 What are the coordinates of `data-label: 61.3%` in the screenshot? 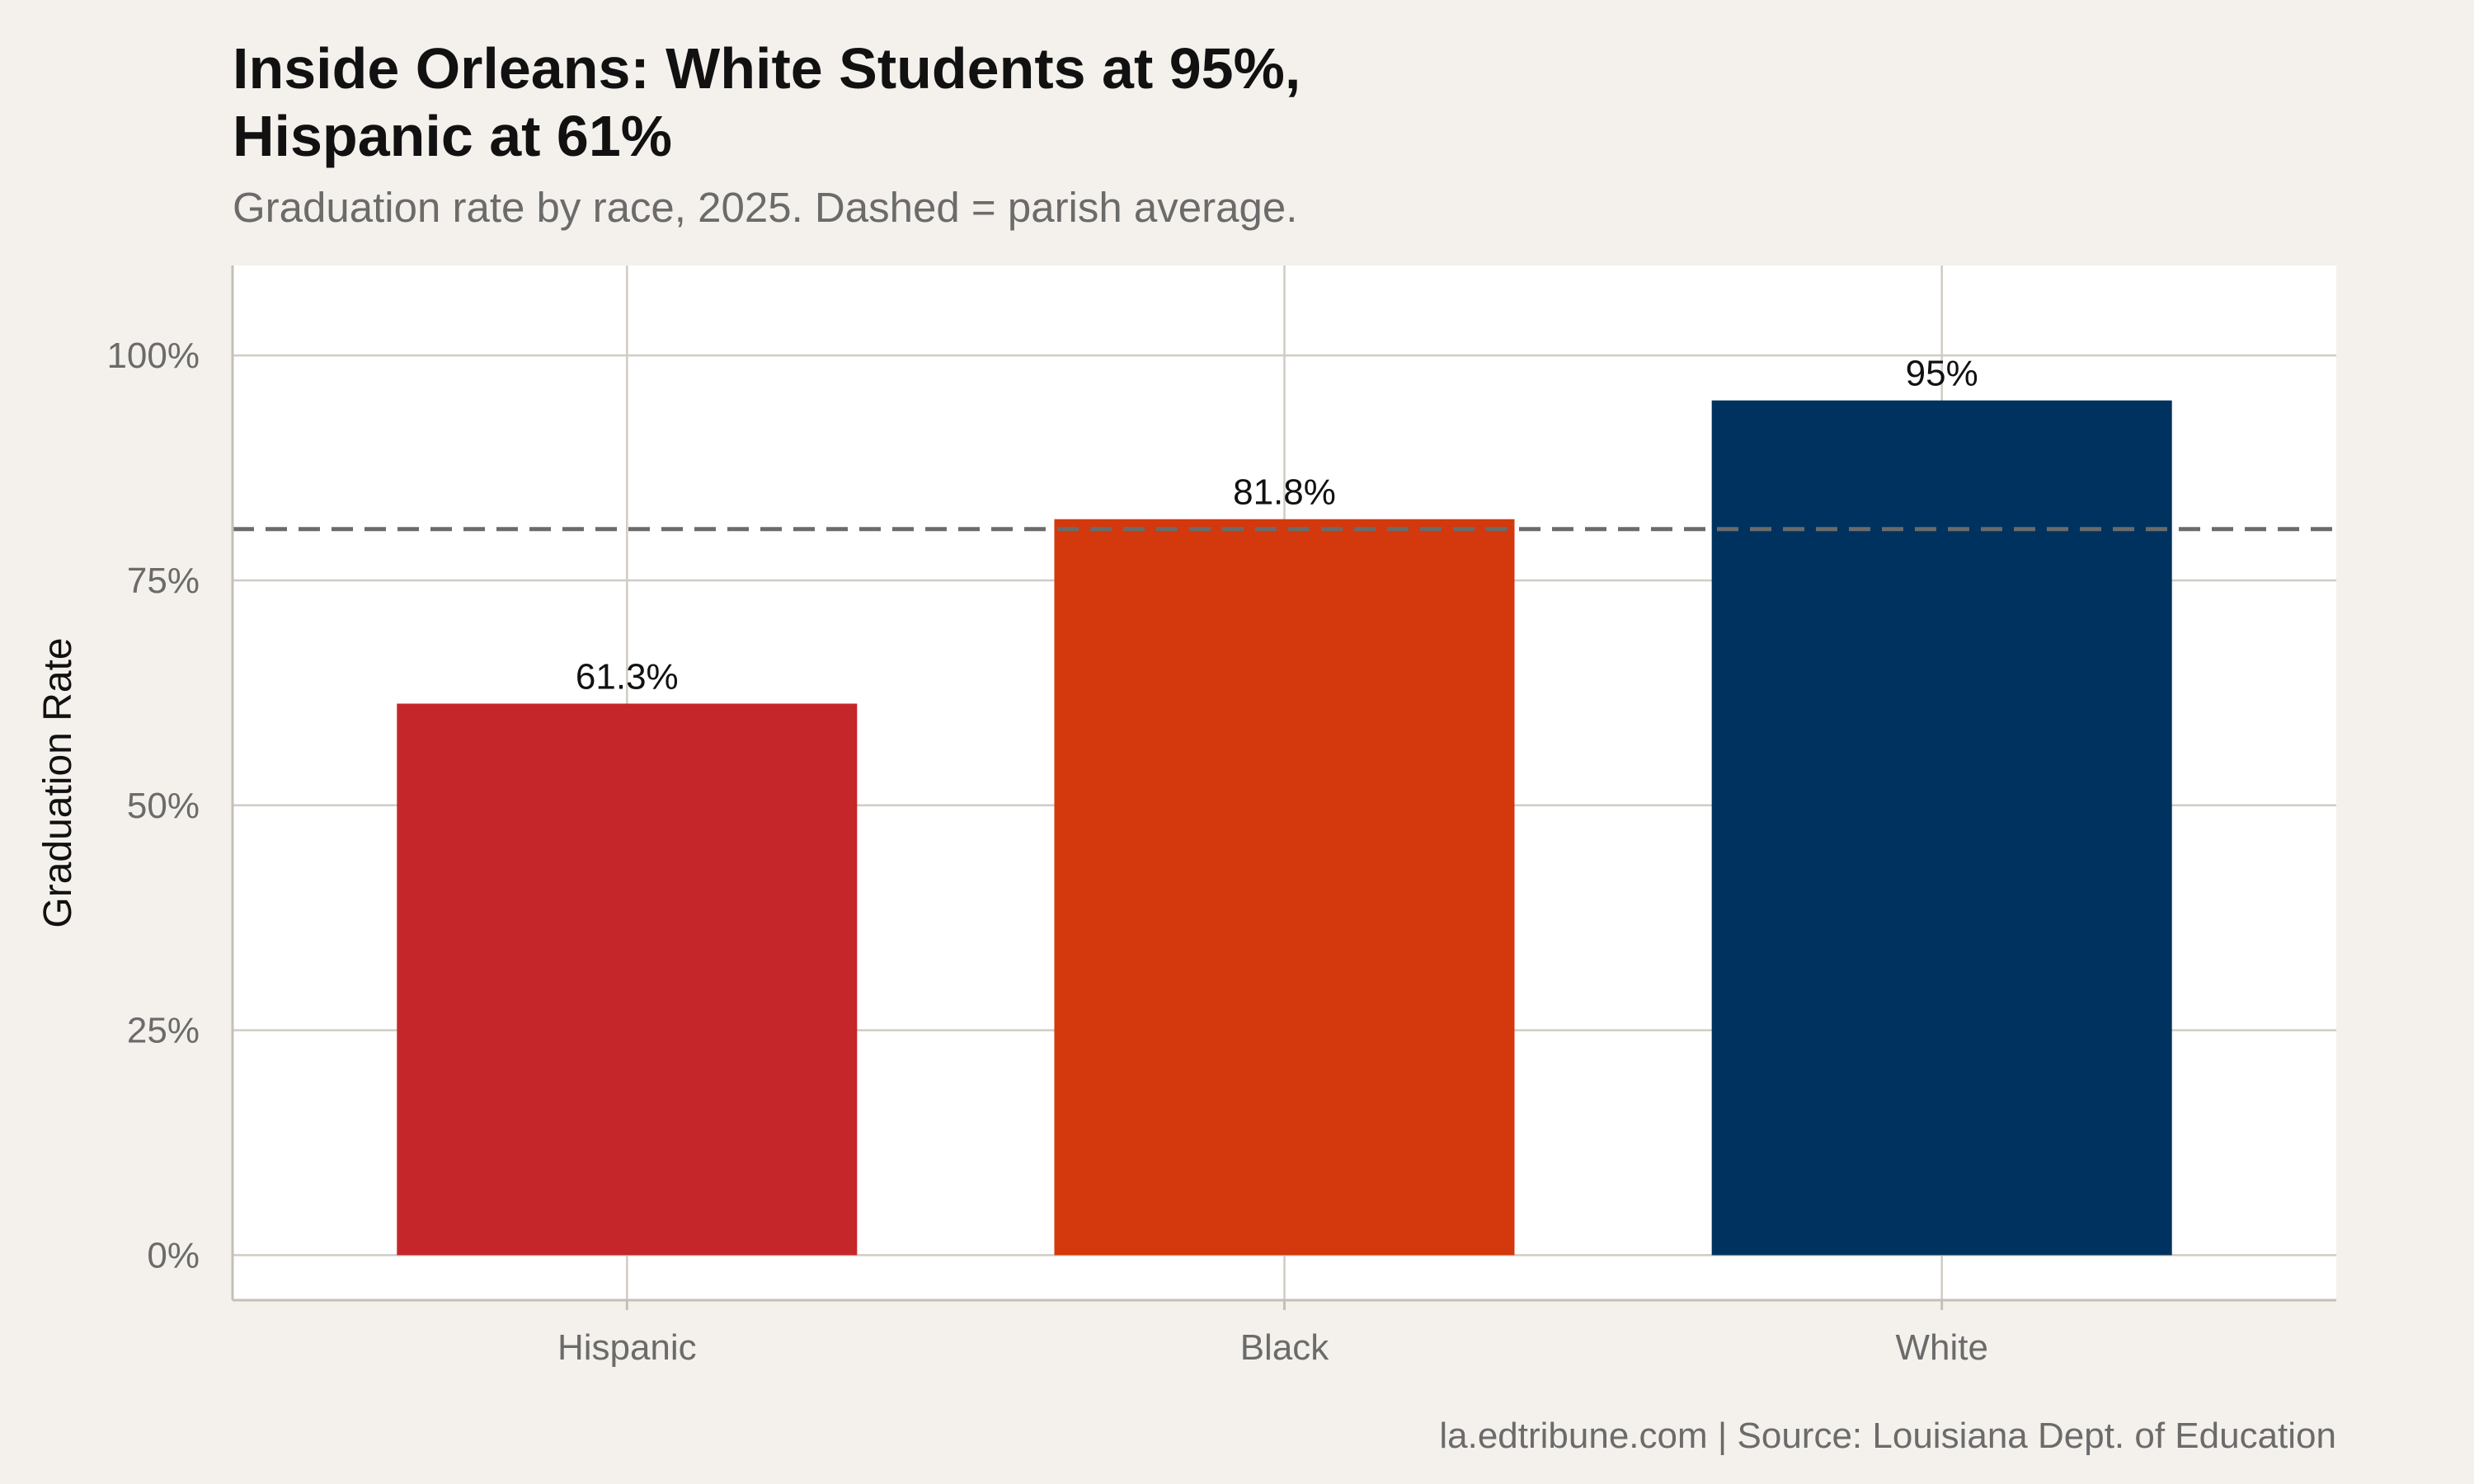 It's located at (627, 676).